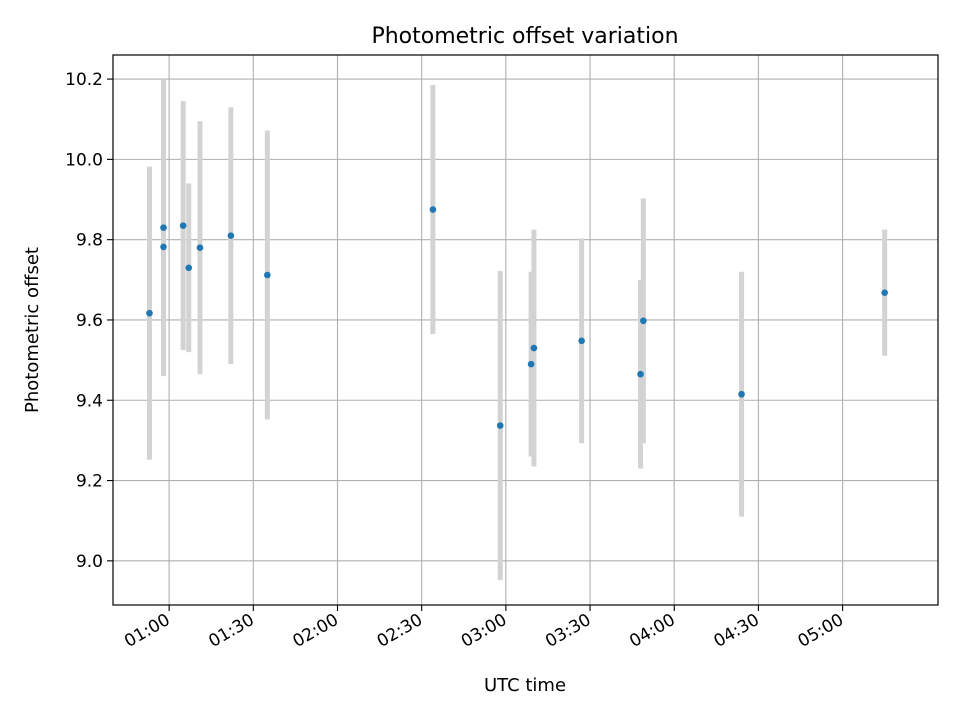 Image resolution: width=960 pixels, height=720 pixels. Describe the element at coordinates (84, 160) in the screenshot. I see `y-tick-label: 10.0` at that location.